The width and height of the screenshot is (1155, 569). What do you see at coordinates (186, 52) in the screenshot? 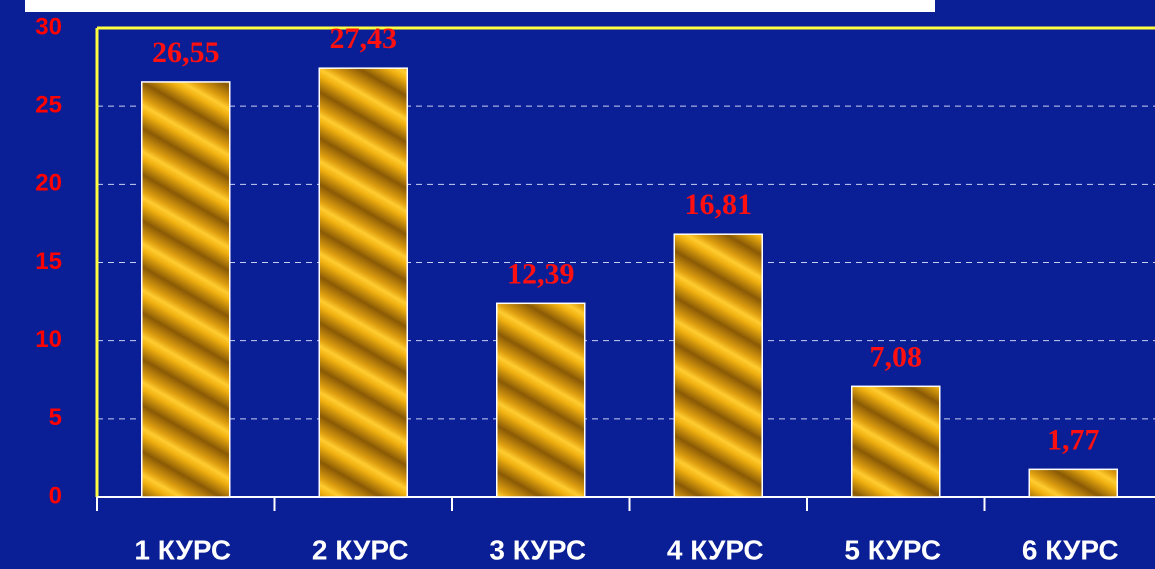
I see `value-label: 26,55` at bounding box center [186, 52].